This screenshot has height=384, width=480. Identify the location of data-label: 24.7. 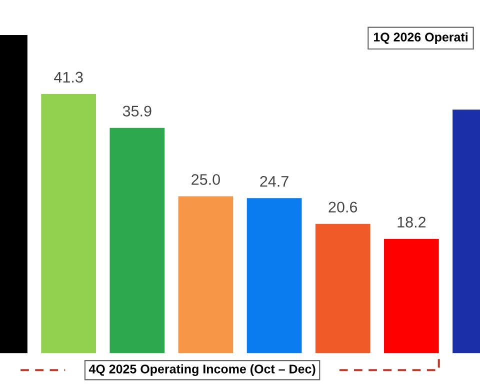
(274, 181).